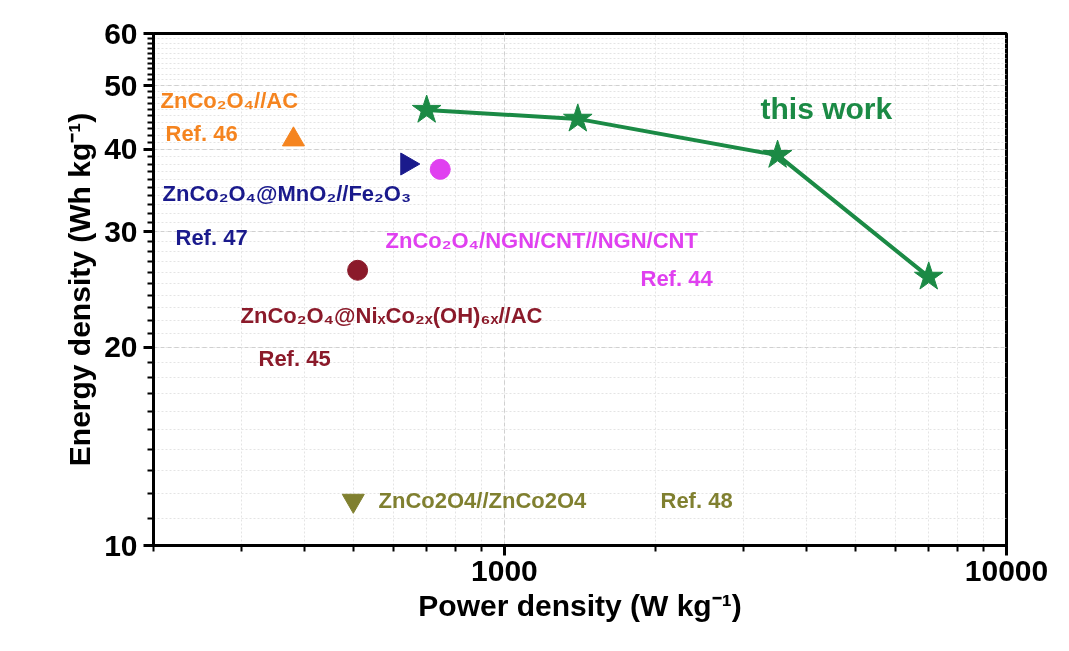  I want to click on annotation: Ref. 48, so click(696, 500).